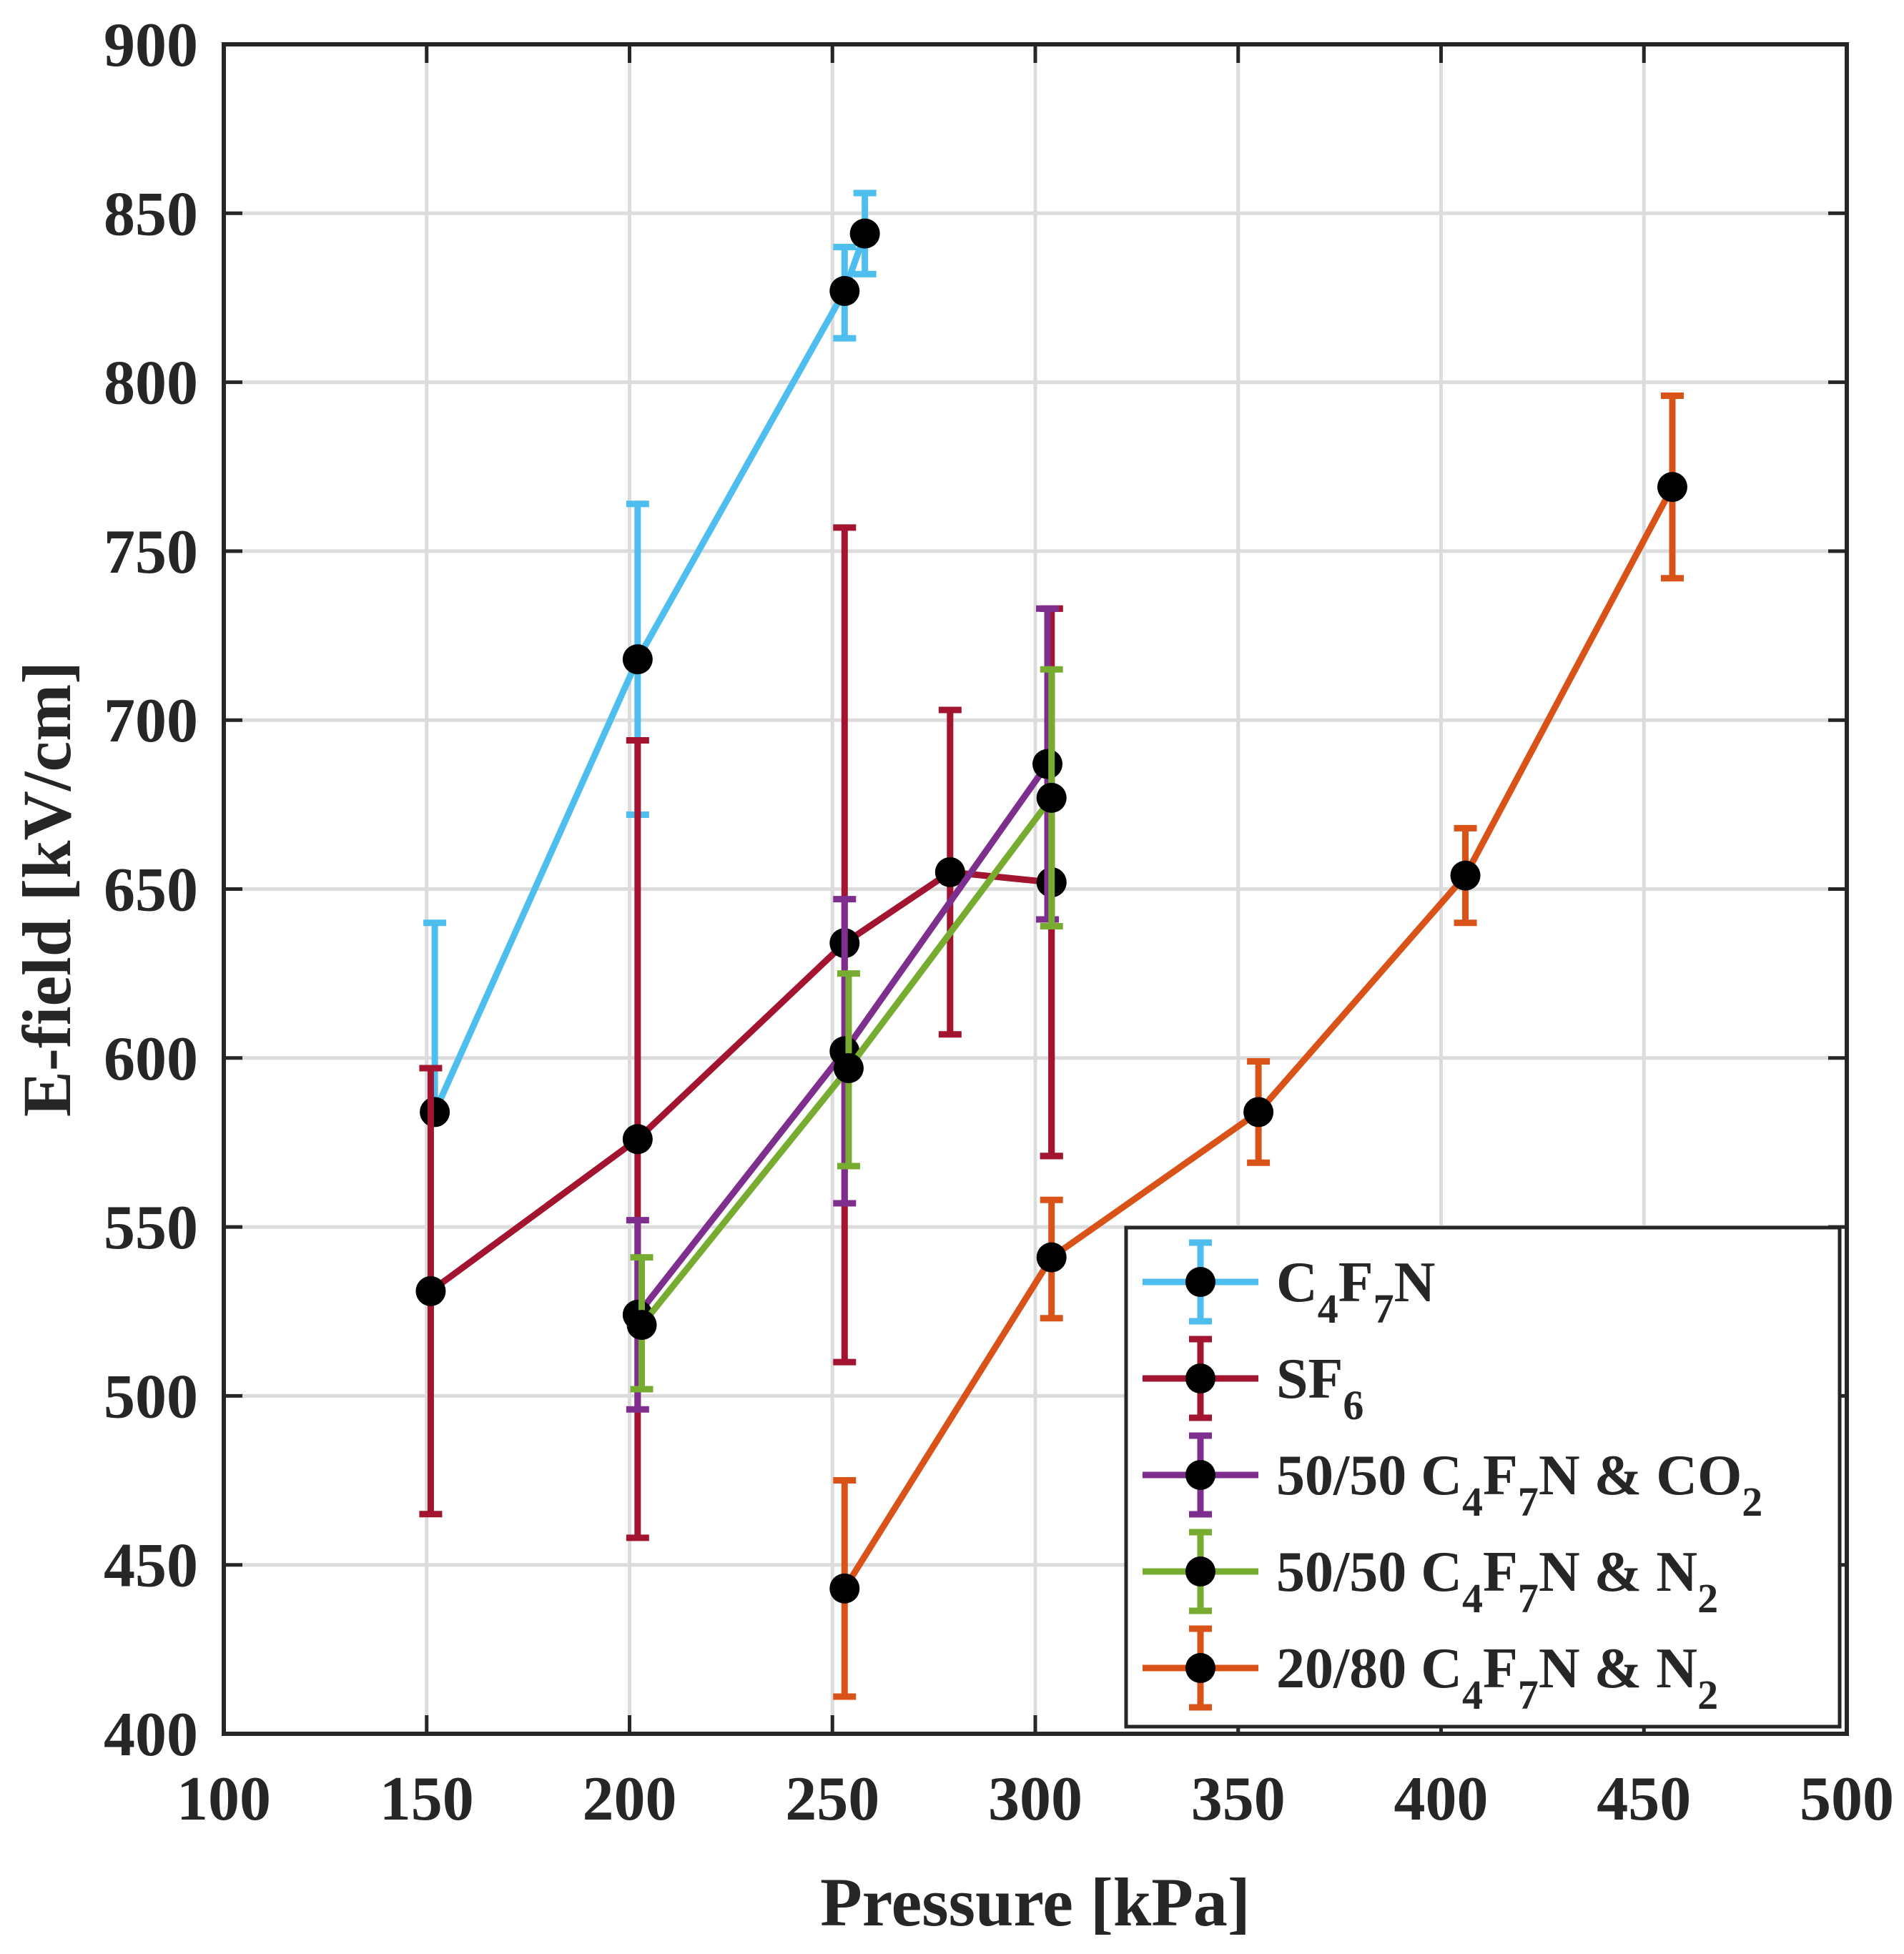 The width and height of the screenshot is (1904, 1954). What do you see at coordinates (1253, 1382) in the screenshot?
I see `legend-entry-1: SF6` at bounding box center [1253, 1382].